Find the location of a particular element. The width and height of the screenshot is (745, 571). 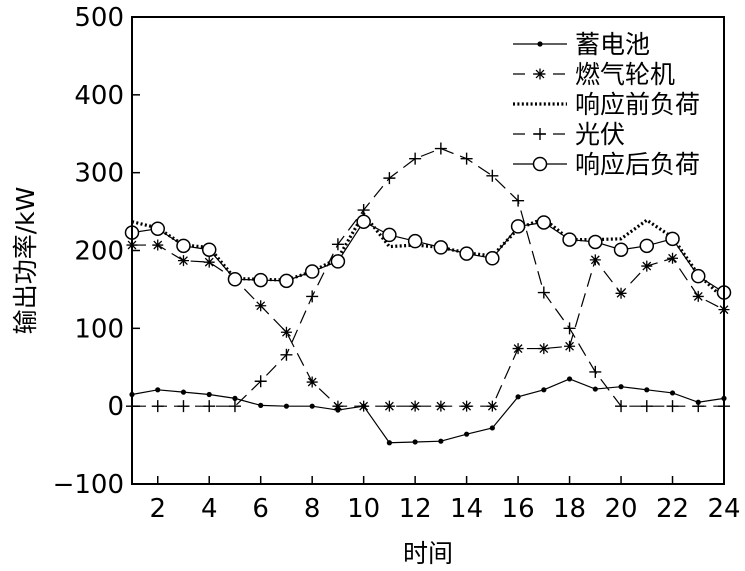

x-tick-label: 24 is located at coordinates (723, 509).